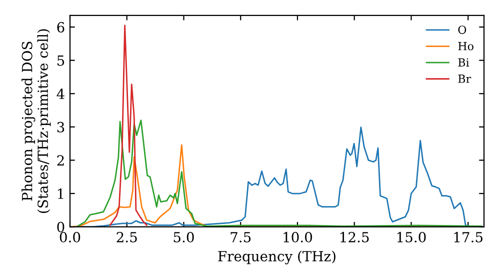 The image size is (500, 280). Describe the element at coordinates (128, 125) in the screenshot. I see `line-series` at that location.